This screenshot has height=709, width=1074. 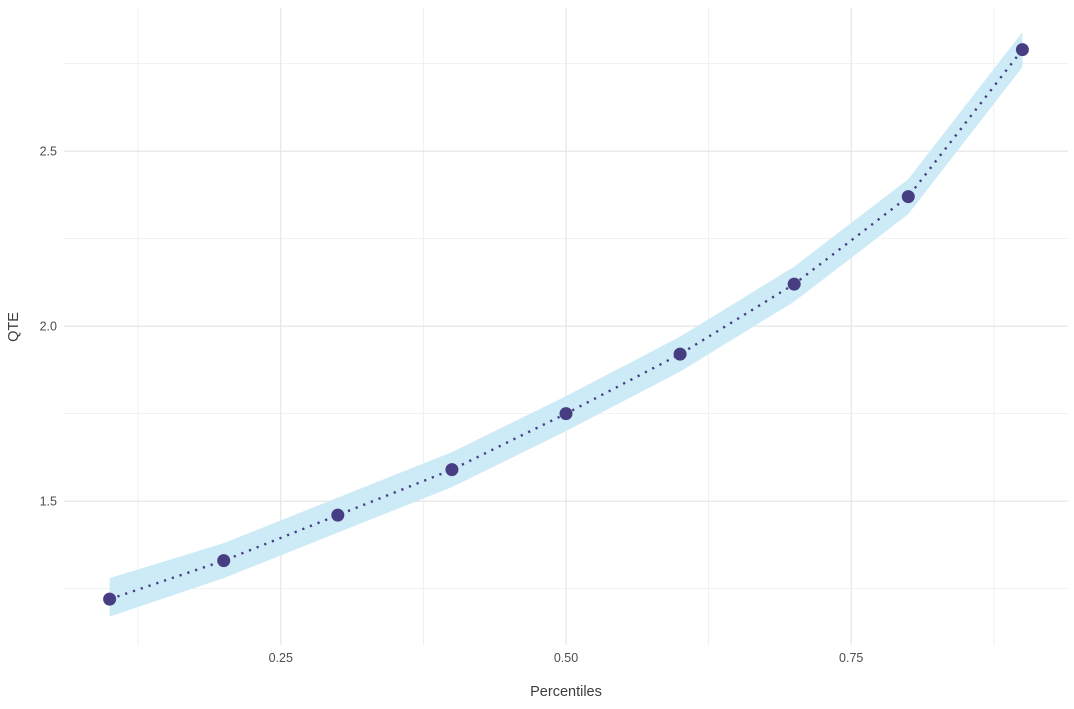 What do you see at coordinates (48, 152) in the screenshot?
I see `y-tick-label: 2.5` at bounding box center [48, 152].